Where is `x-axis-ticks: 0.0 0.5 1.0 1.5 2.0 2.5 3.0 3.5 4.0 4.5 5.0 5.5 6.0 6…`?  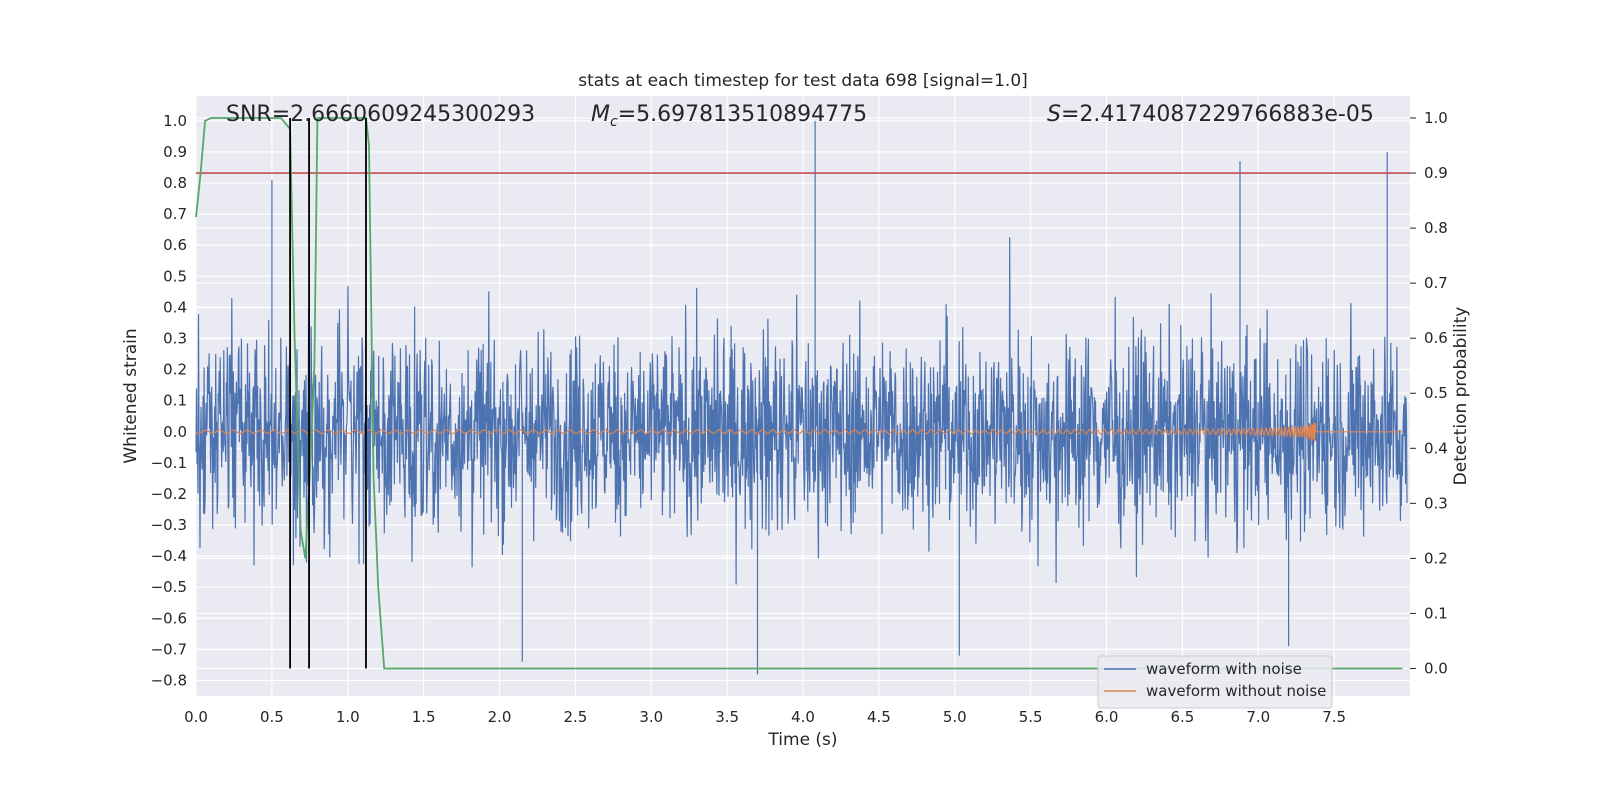
x-axis-ticks: 0.0 0.5 1.0 1.5 2.0 2.5 3.0 3.5 4.0 4.5 5.0 5.5 6.0 6… is located at coordinates (765, 717).